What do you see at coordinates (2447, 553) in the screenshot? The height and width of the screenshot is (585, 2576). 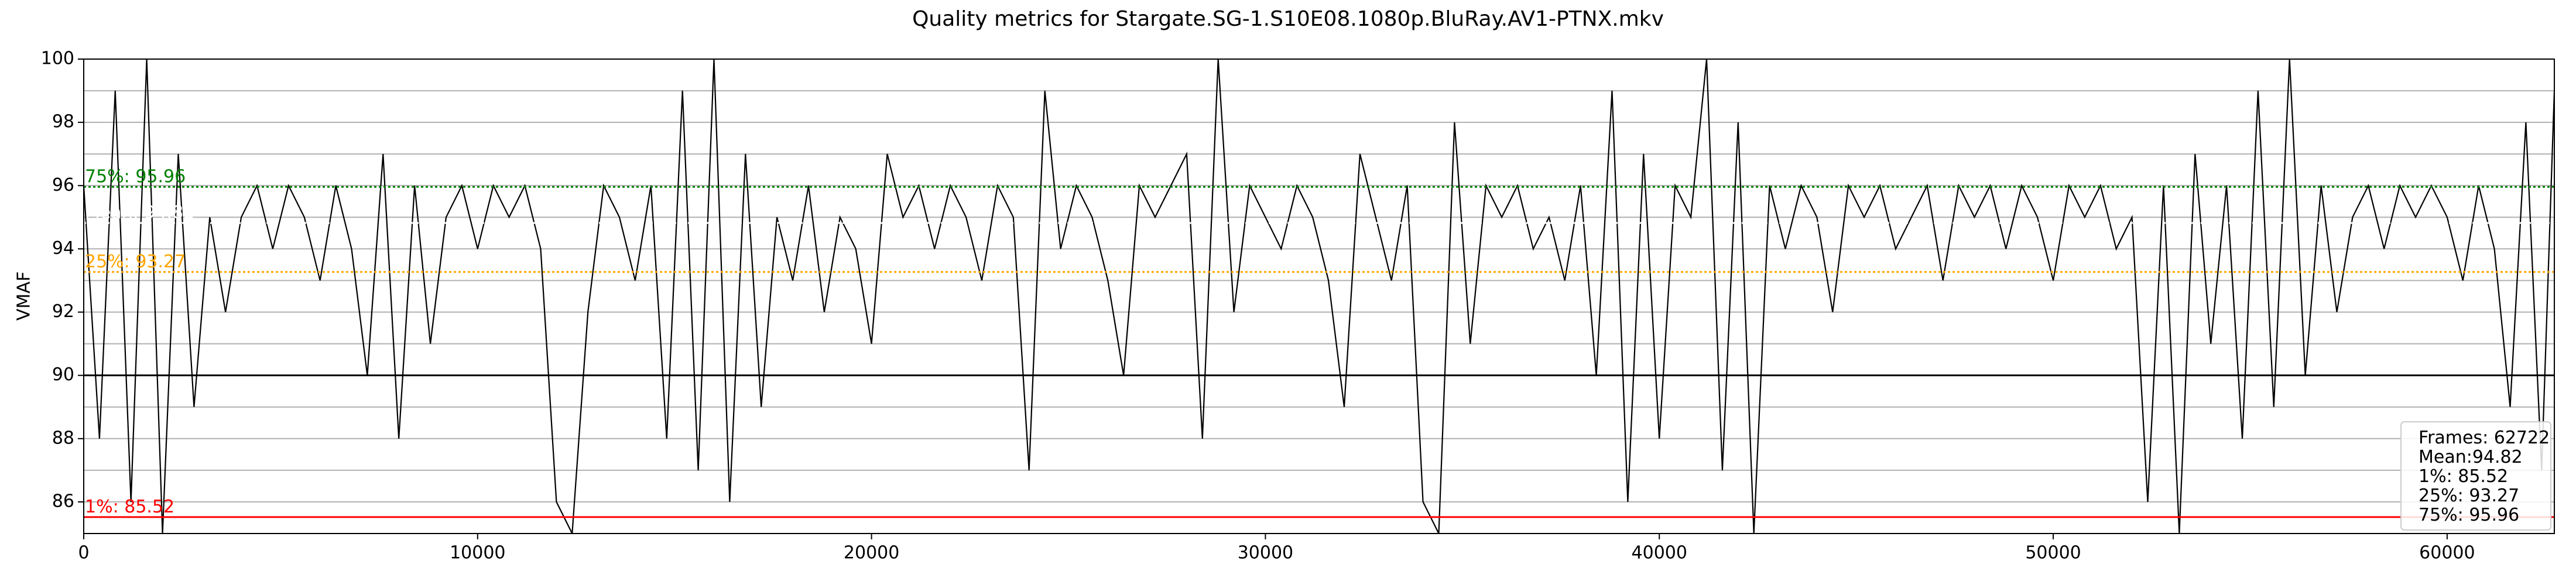 I see `x-tick-label: 60000` at bounding box center [2447, 553].